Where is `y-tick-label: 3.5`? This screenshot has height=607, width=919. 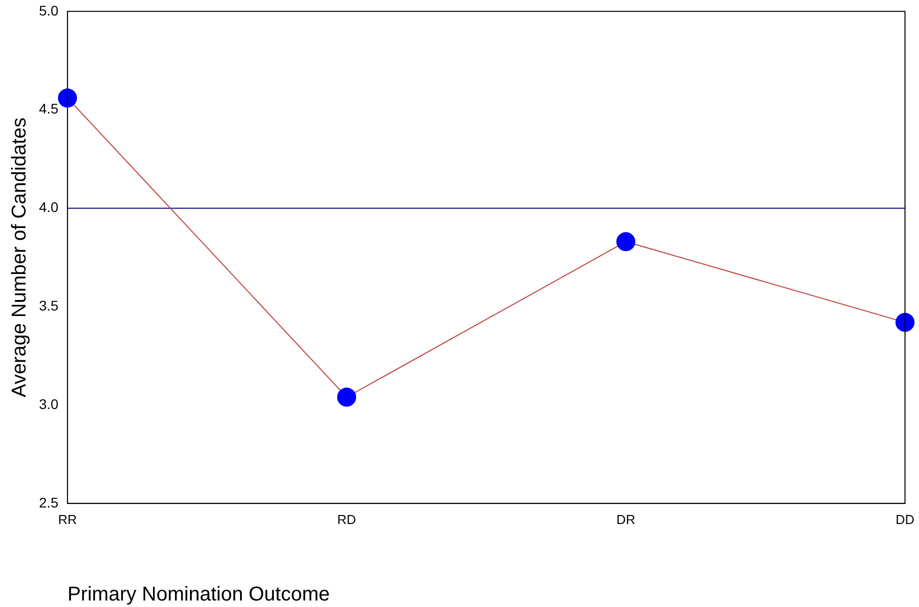 y-tick-label: 3.5 is located at coordinates (48, 305).